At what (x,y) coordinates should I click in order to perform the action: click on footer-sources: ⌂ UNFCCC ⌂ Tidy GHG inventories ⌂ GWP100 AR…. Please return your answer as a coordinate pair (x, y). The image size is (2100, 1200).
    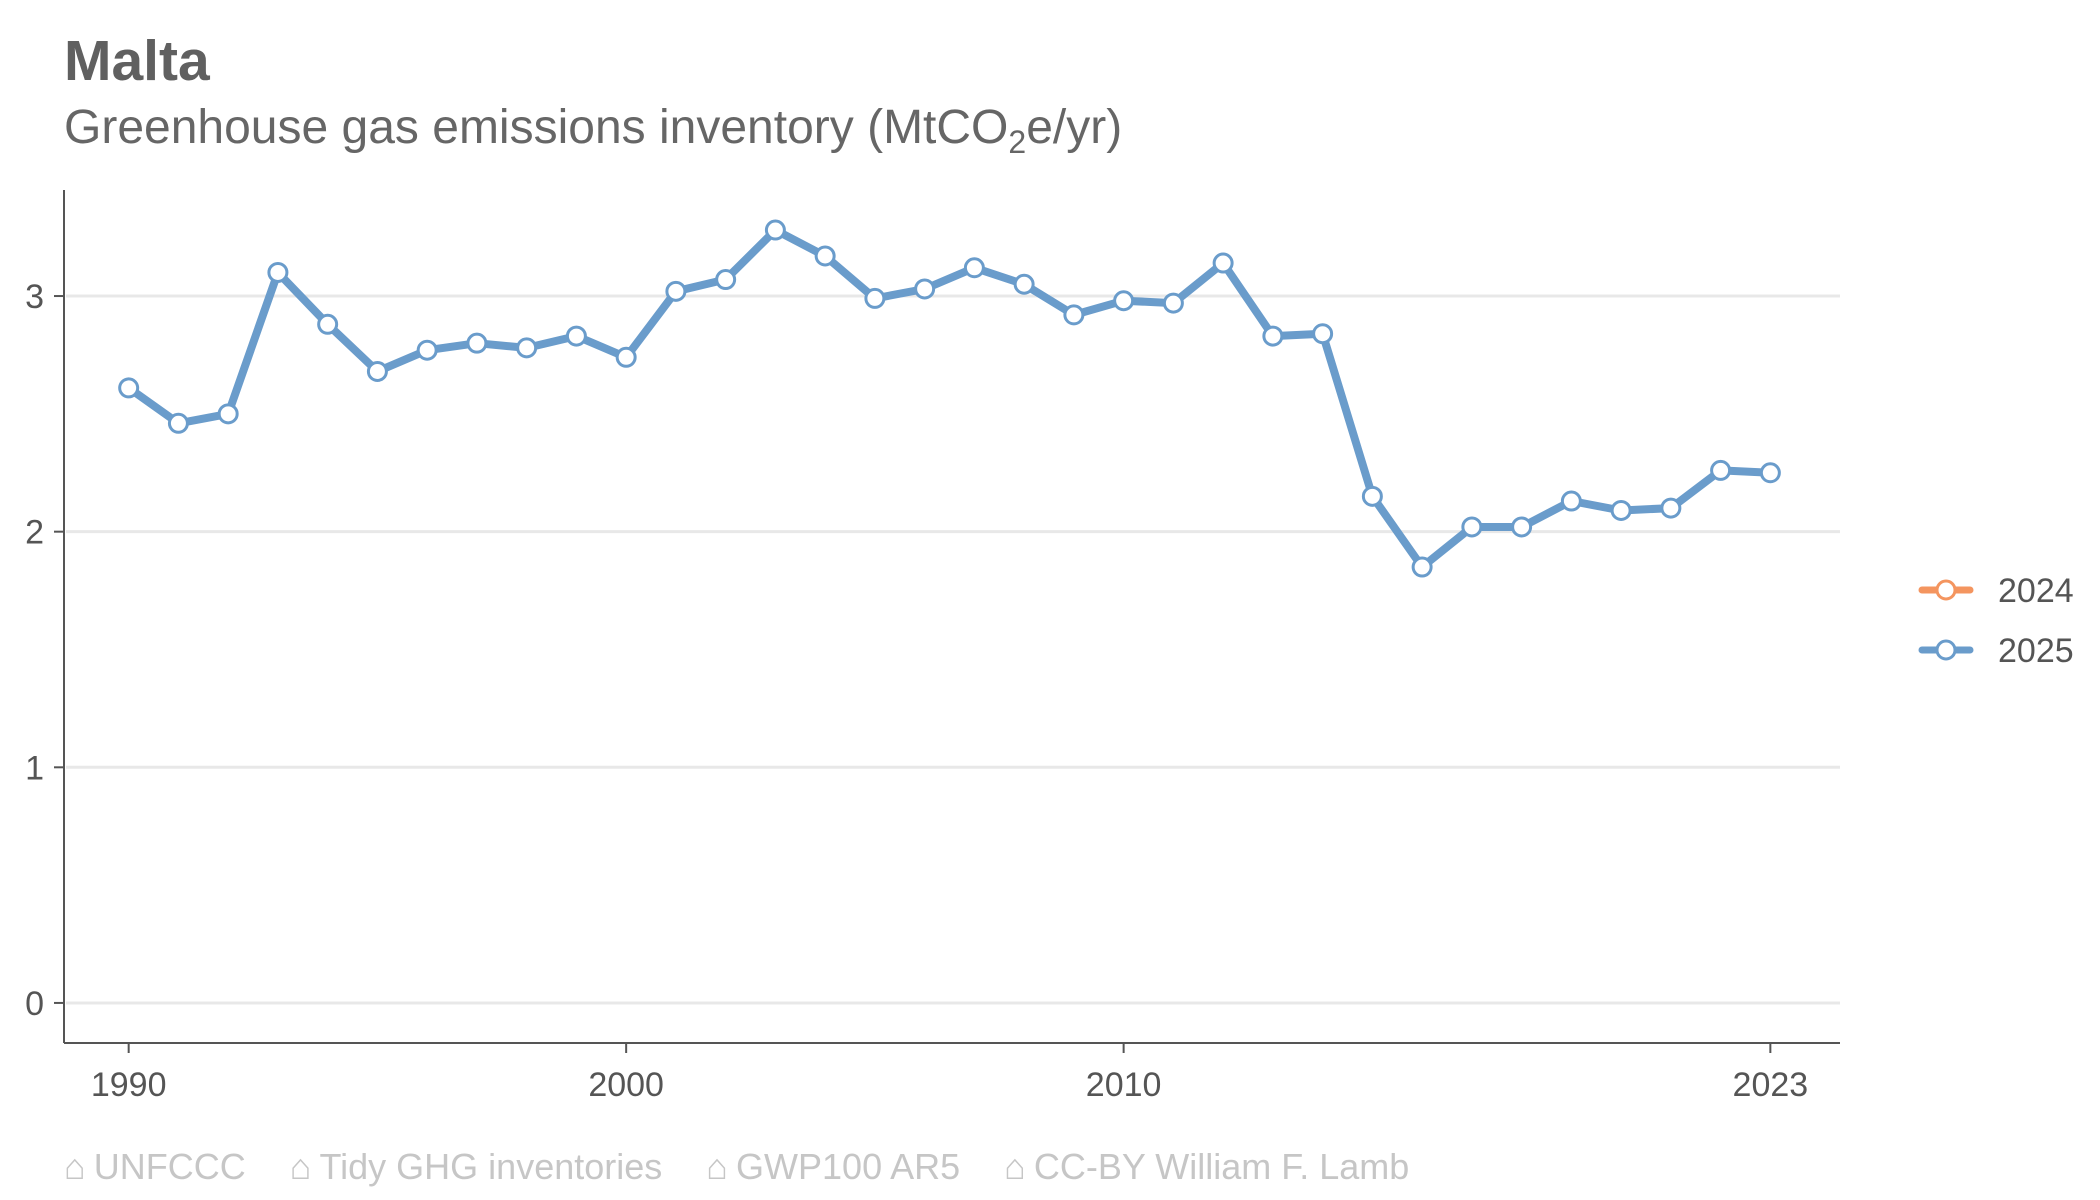
    Looking at the image, I should click on (753, 1167).